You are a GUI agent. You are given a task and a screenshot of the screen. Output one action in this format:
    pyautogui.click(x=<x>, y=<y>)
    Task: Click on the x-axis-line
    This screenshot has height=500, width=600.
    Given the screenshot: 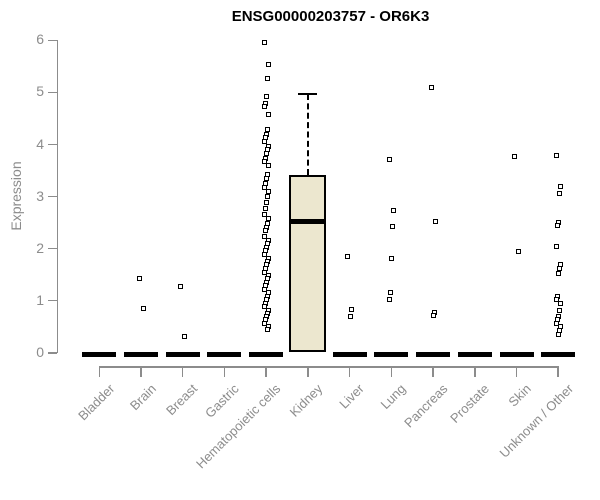 What is the action you would take?
    pyautogui.click(x=328, y=367)
    